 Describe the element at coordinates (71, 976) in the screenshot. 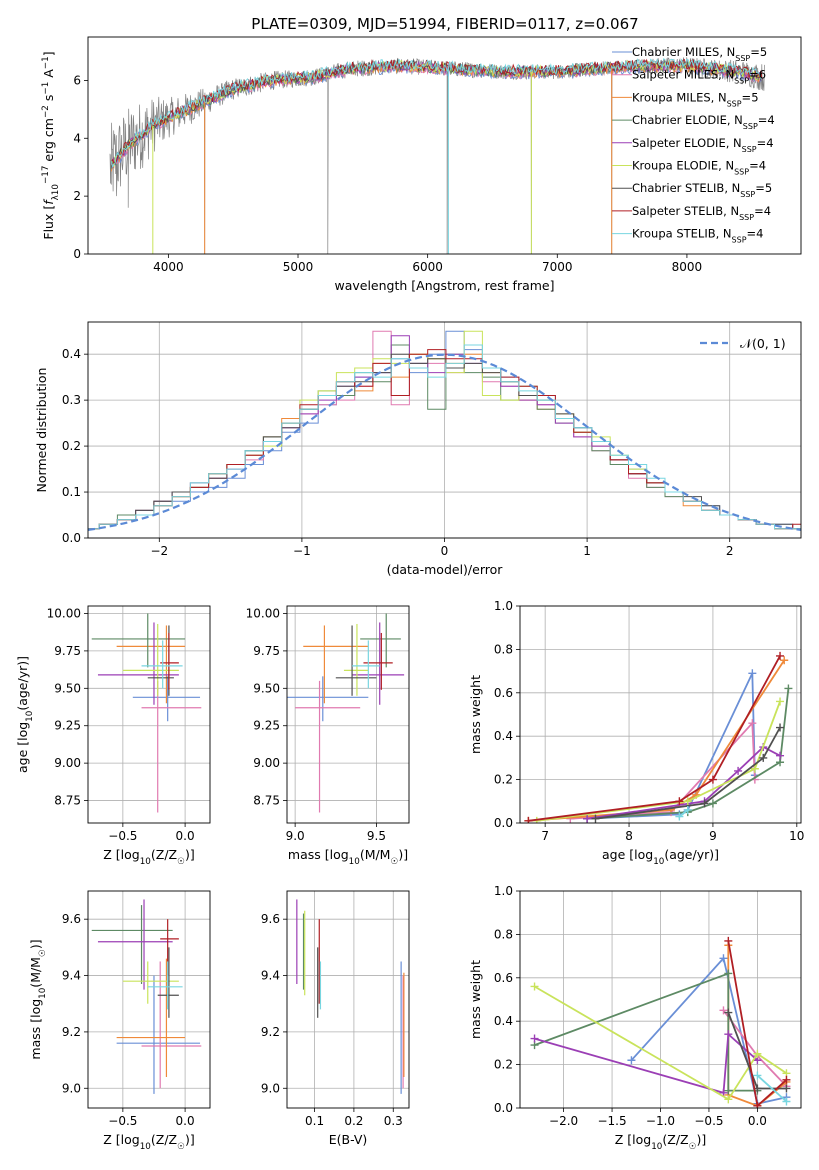

I see `y-tick-label: 9.4` at that location.